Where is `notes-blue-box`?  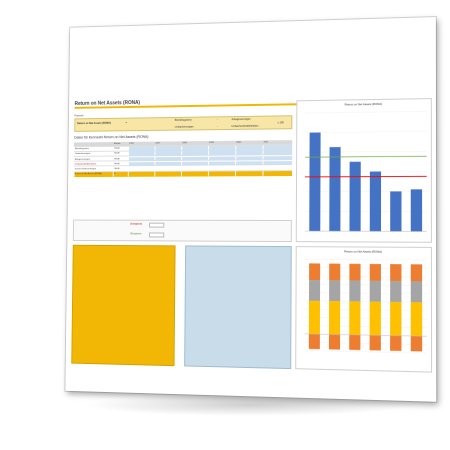
notes-blue-box is located at coordinates (238, 307).